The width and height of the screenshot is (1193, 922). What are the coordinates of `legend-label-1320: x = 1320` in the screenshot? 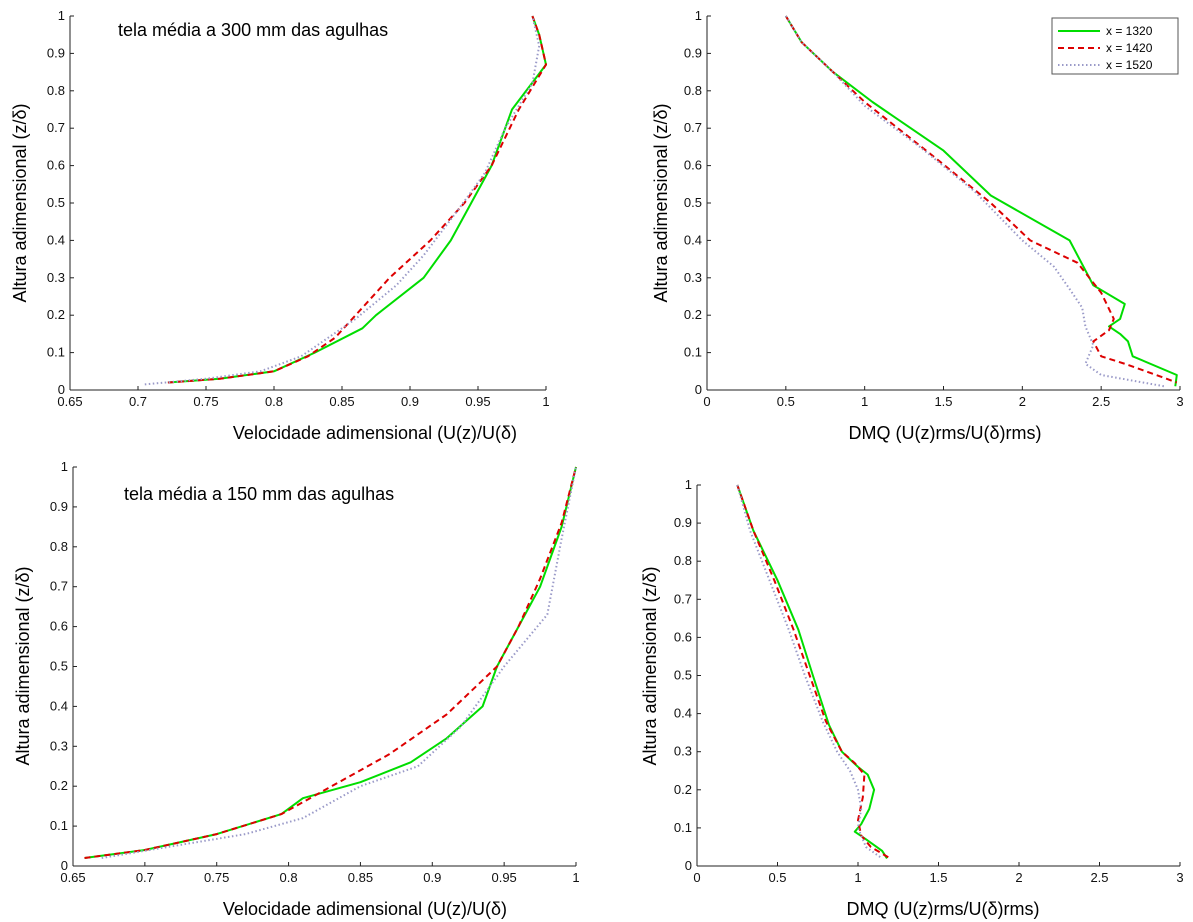 It's located at (1129, 31).